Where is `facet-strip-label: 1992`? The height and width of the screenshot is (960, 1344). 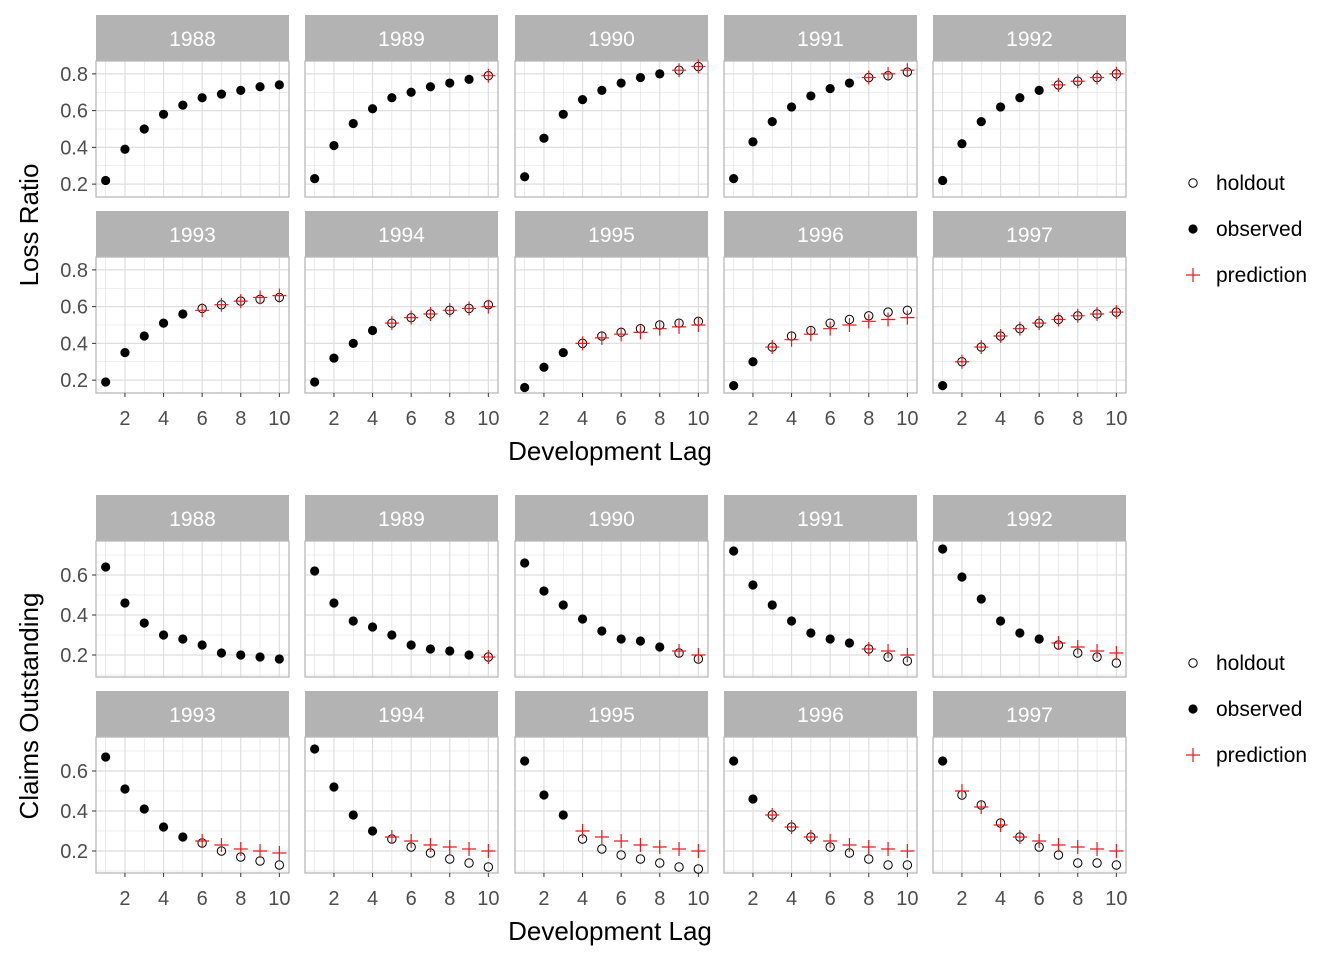 facet-strip-label: 1992 is located at coordinates (1029, 39).